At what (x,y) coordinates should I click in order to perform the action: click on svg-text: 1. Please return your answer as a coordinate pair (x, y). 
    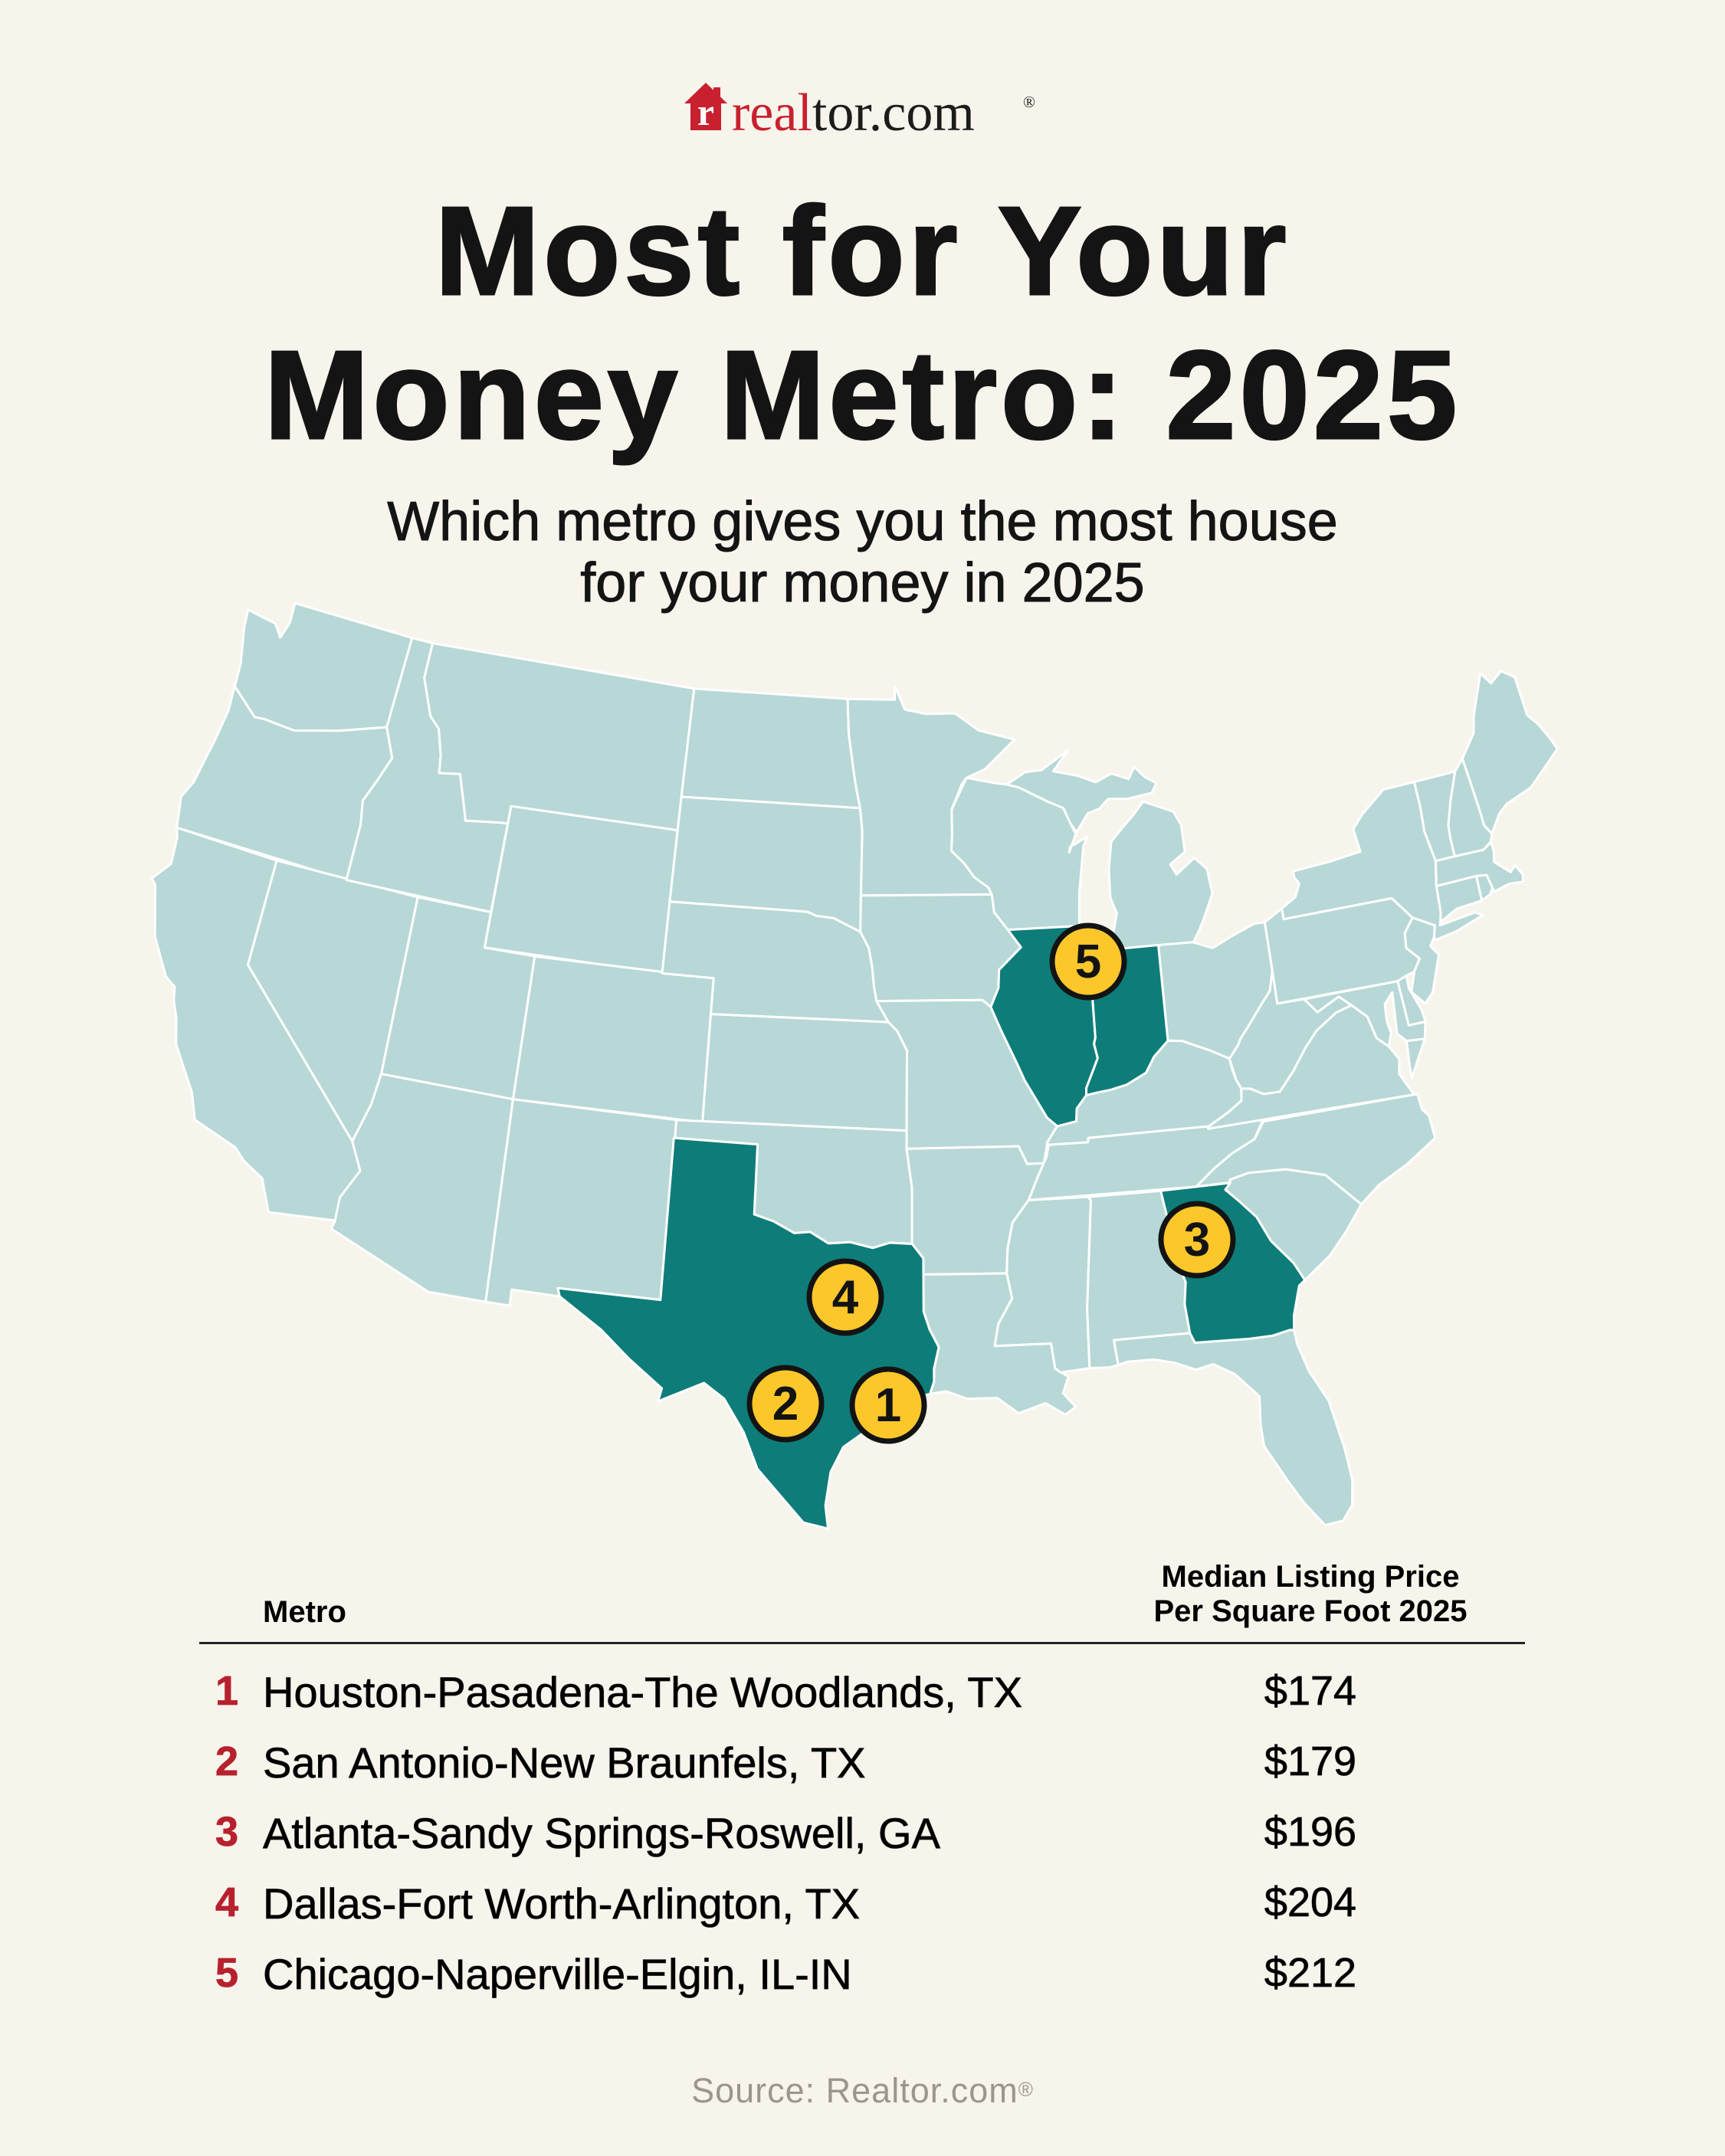
    Looking at the image, I should click on (888, 1405).